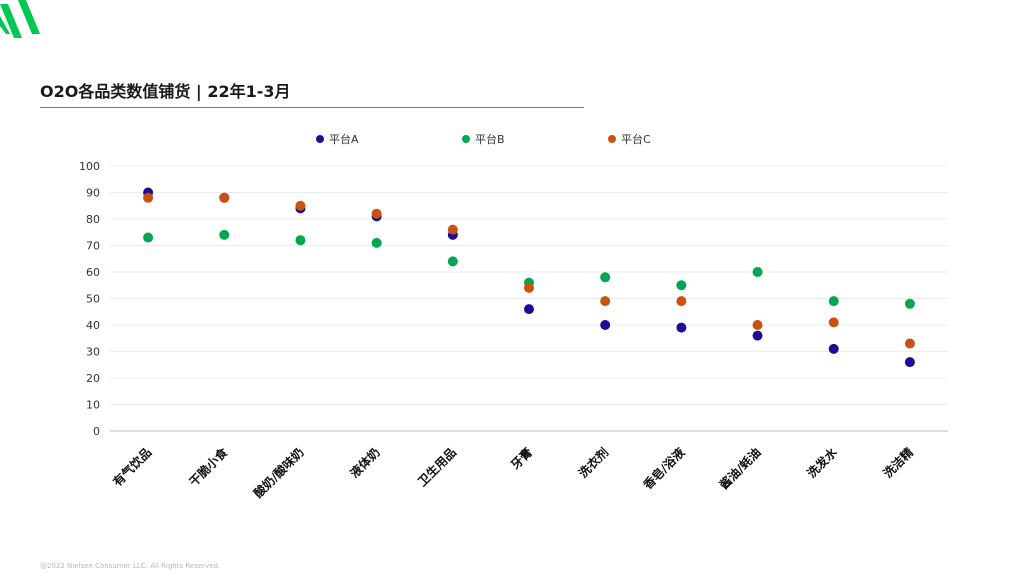 The height and width of the screenshot is (576, 1024). What do you see at coordinates (365, 463) in the screenshot?
I see `x-tick-label: 液体奶` at bounding box center [365, 463].